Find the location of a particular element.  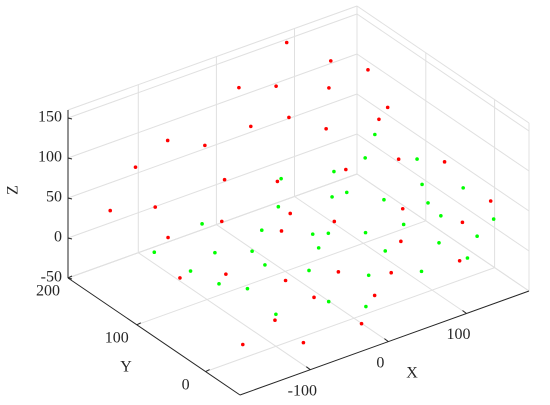

y-tick-label: 0 is located at coordinates (186, 384).